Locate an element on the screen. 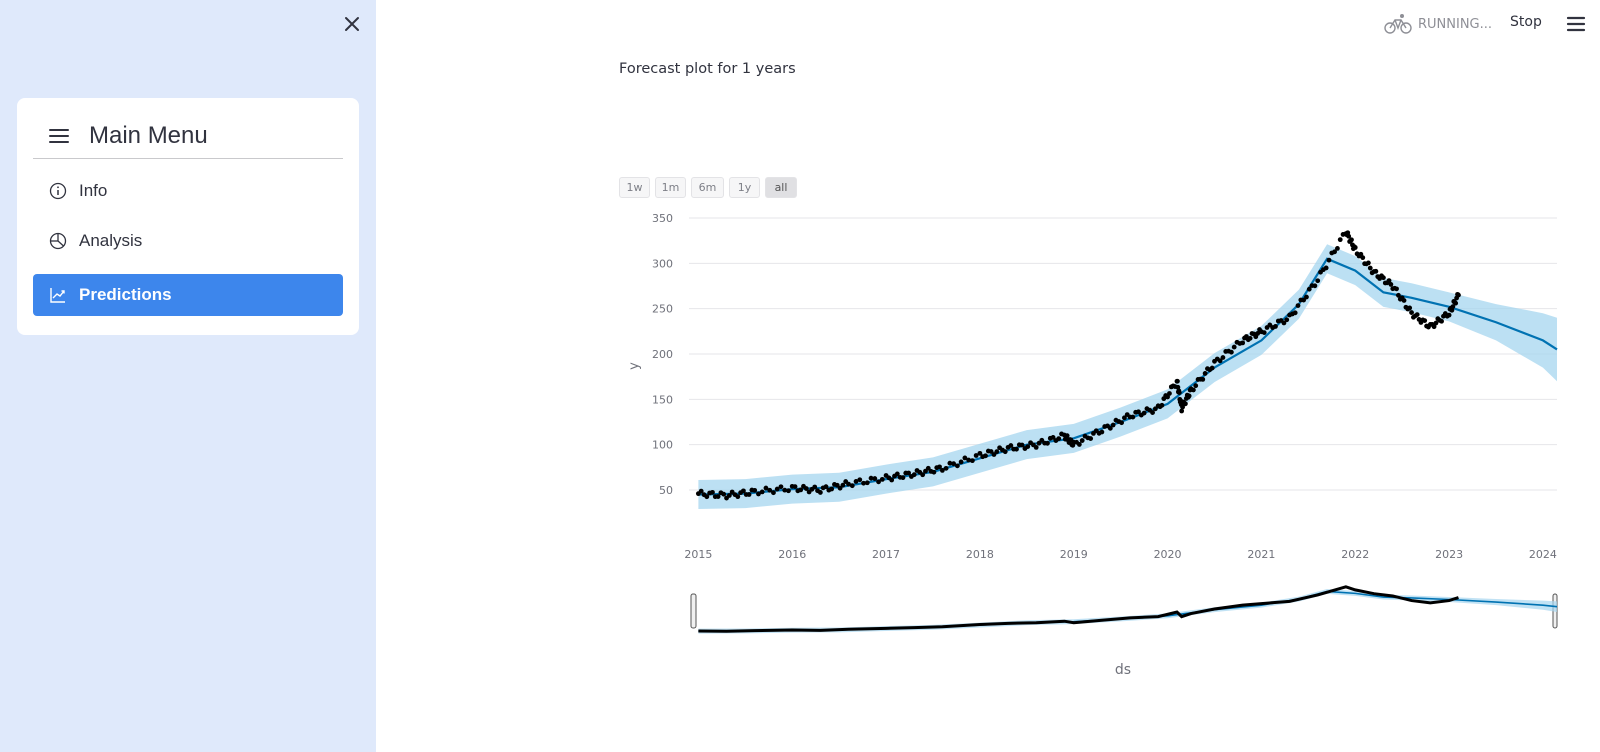 The height and width of the screenshot is (752, 1600). y-tick-label: 200 is located at coordinates (662, 354).